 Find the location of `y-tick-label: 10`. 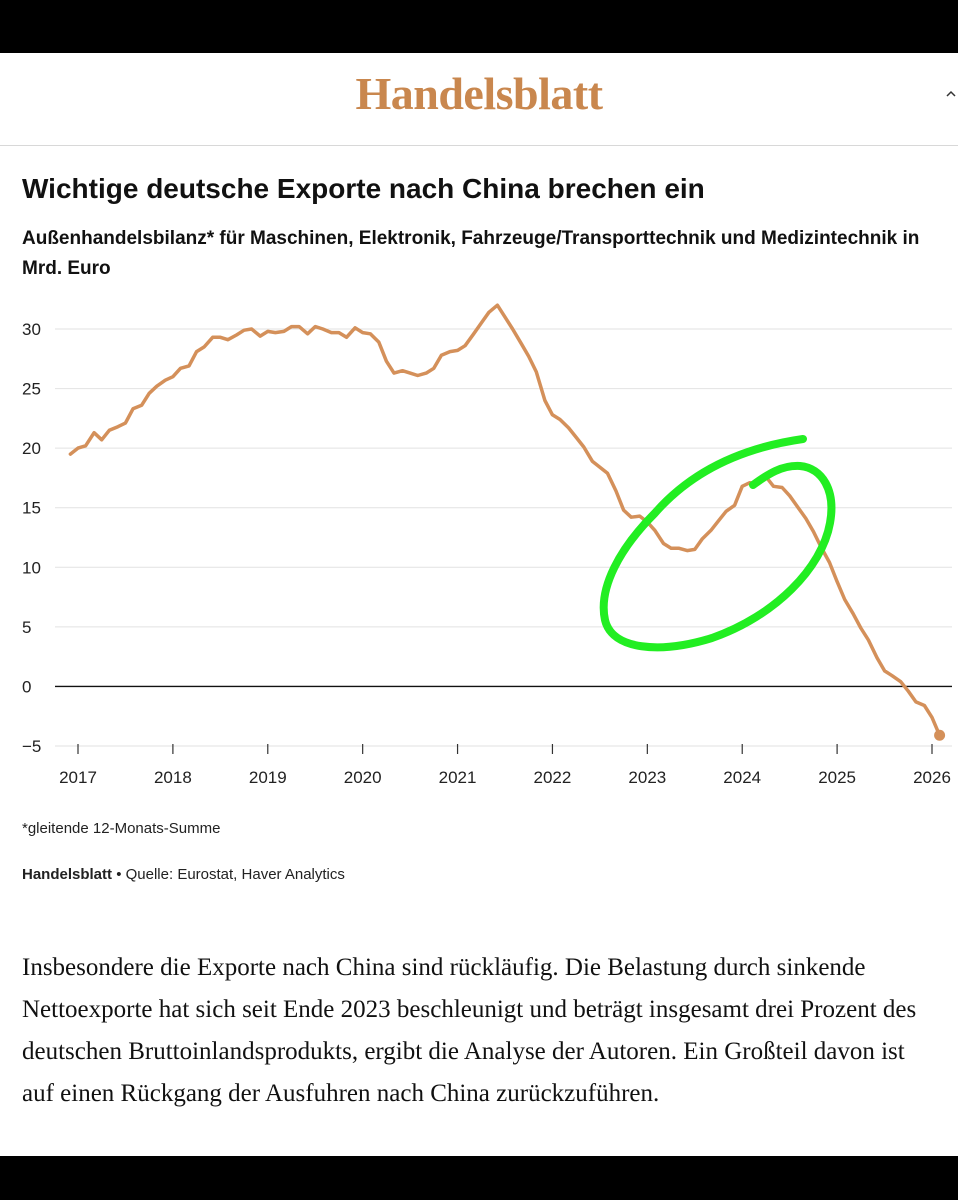

y-tick-label: 10 is located at coordinates (31, 567).